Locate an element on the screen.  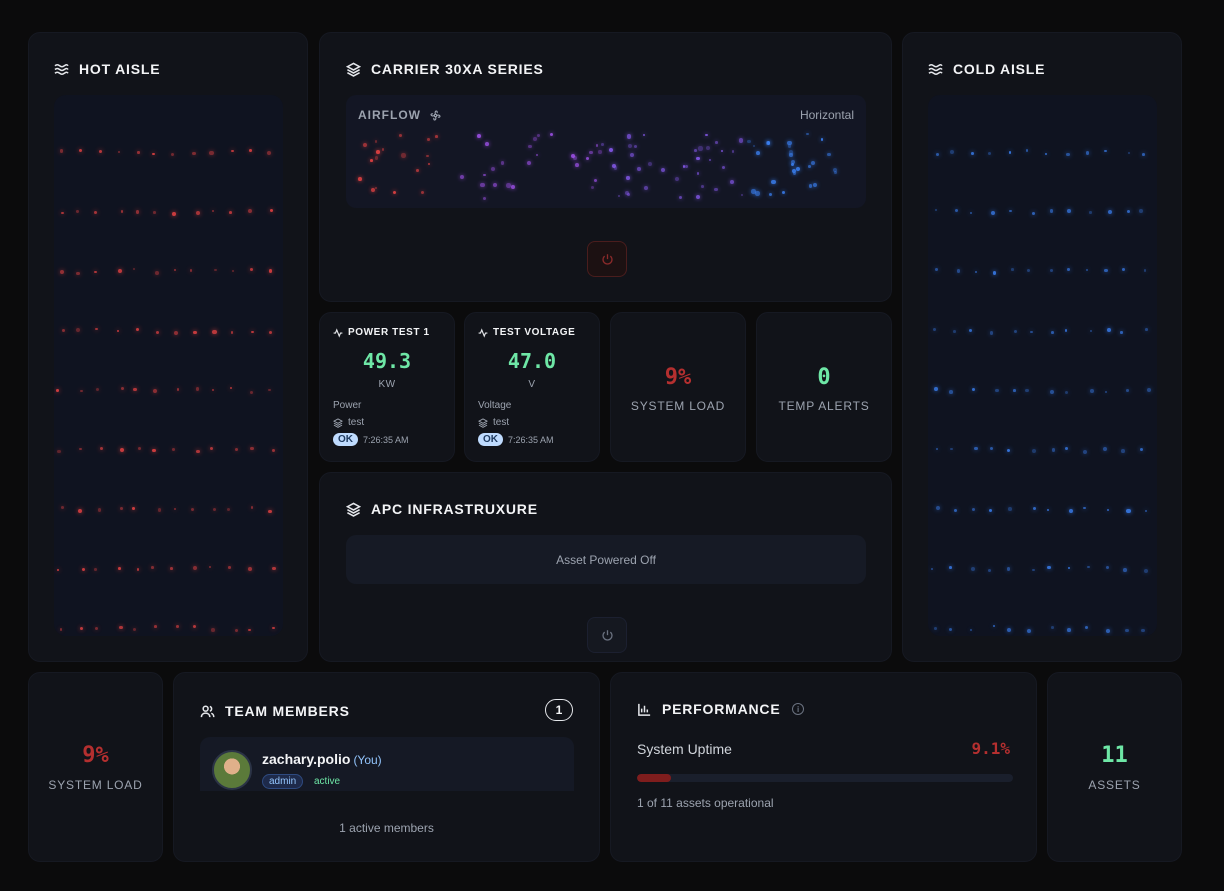
uptime-label: System Uptime is located at coordinates (684, 749).